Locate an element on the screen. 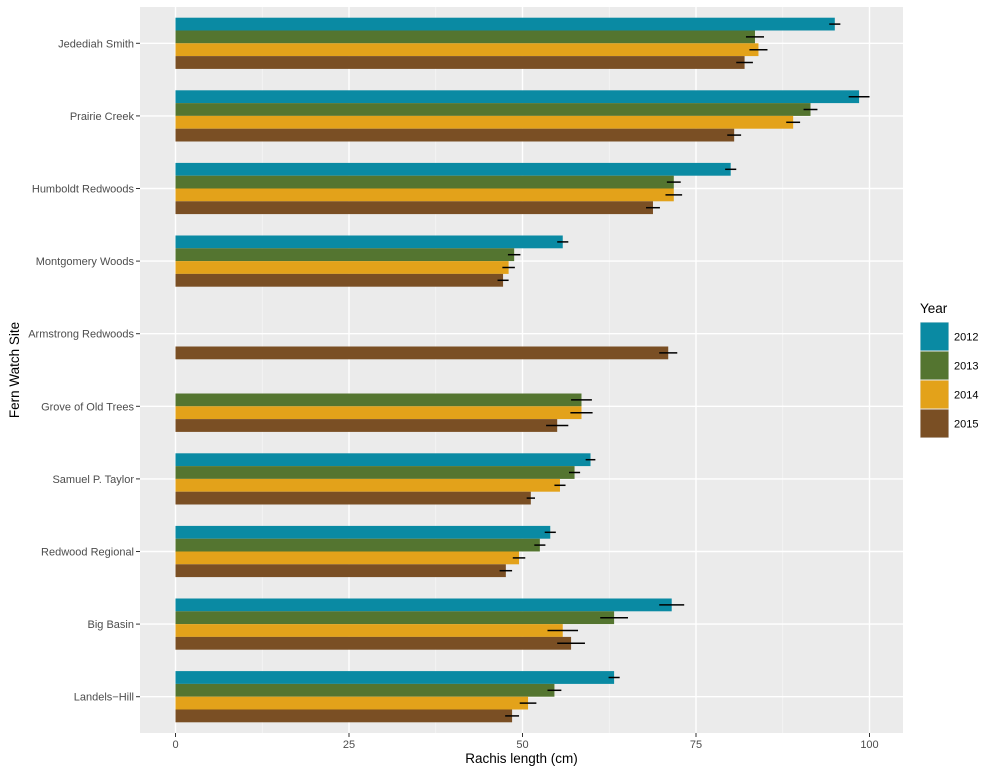  y-tick-label: Humboldt Redwoods is located at coordinates (83, 190).